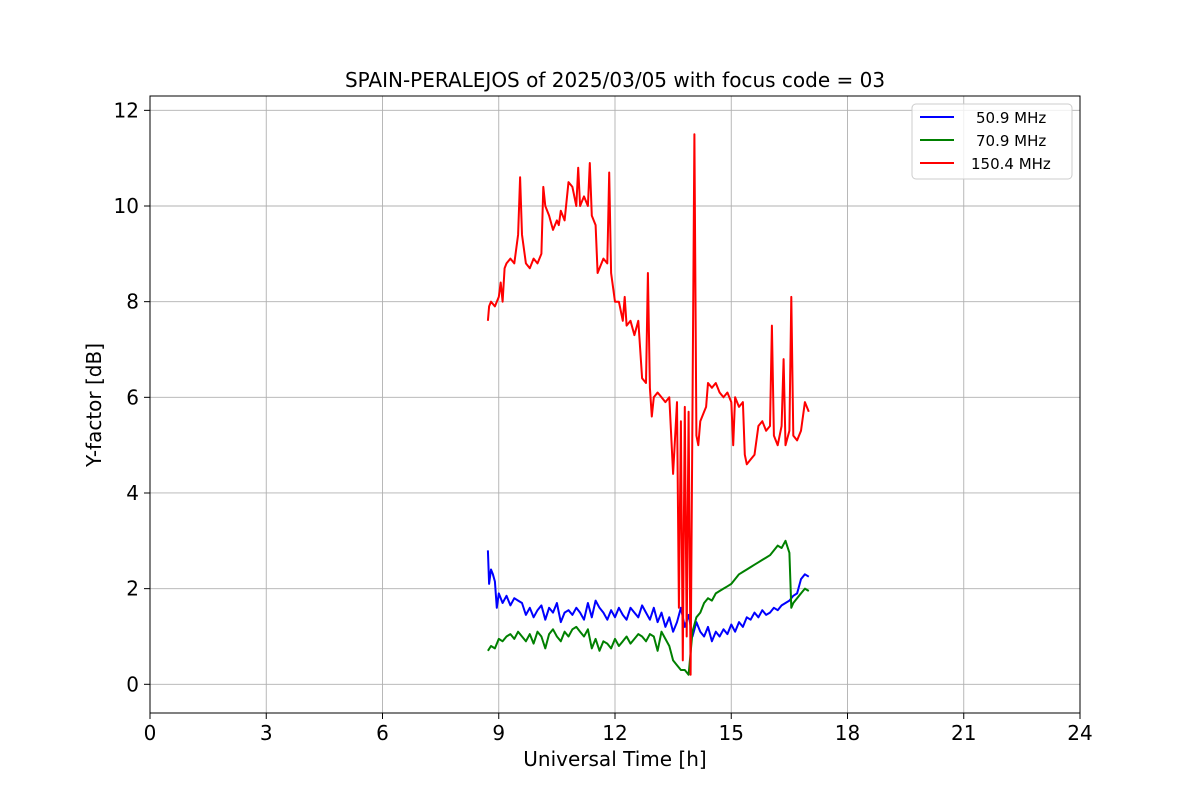 The width and height of the screenshot is (1200, 800). What do you see at coordinates (126, 110) in the screenshot?
I see `y-tick-label: 12` at bounding box center [126, 110].